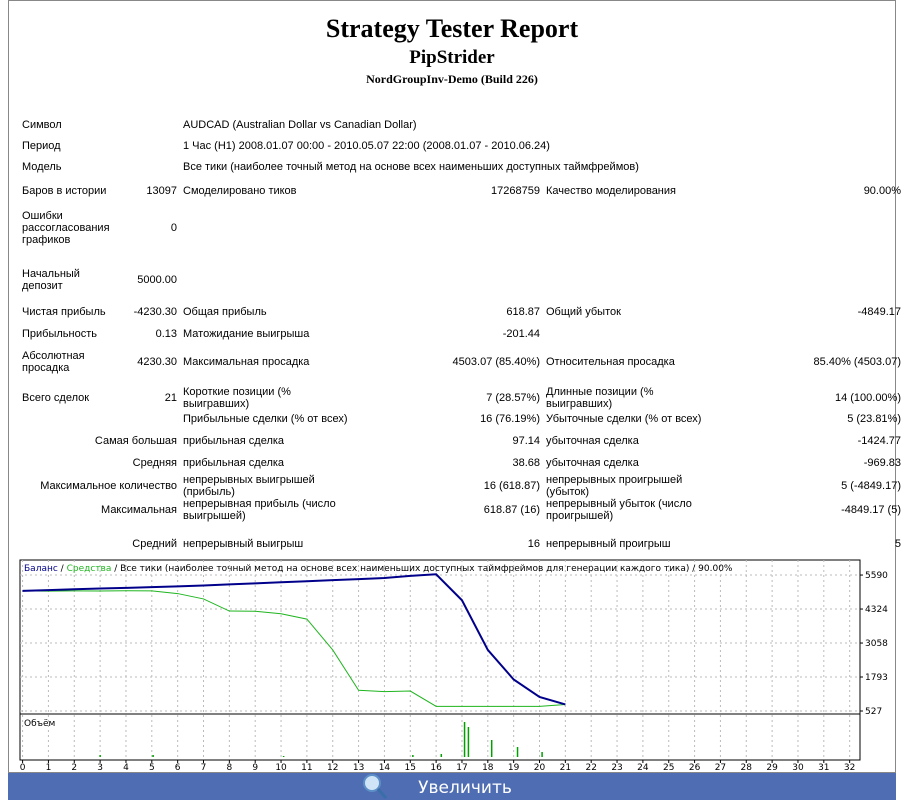 This screenshot has width=904, height=800. What do you see at coordinates (166, 334) in the screenshot?
I see `row-value: 0.13` at bounding box center [166, 334].